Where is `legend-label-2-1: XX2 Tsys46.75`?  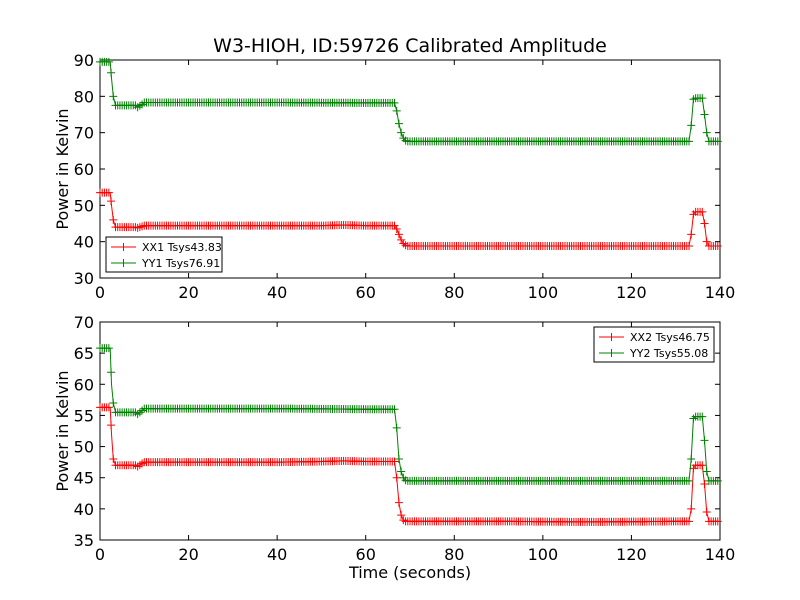 legend-label-2-1: XX2 Tsys46.75 is located at coordinates (670, 337).